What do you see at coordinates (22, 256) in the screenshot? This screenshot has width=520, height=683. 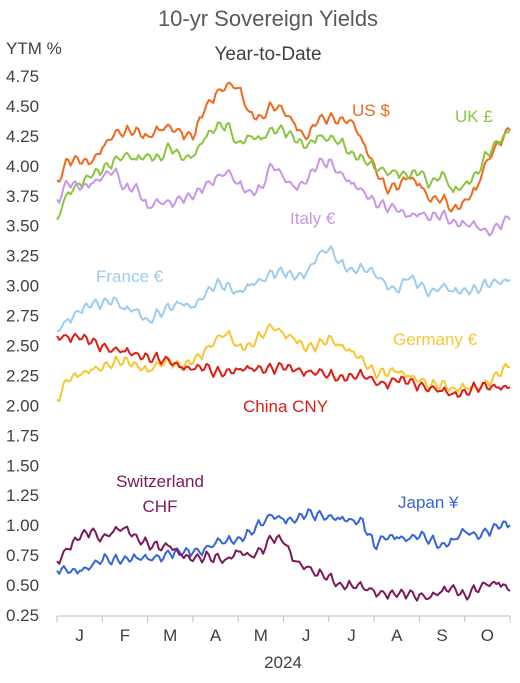 I see `y-tick-label: 3.25` at bounding box center [22, 256].